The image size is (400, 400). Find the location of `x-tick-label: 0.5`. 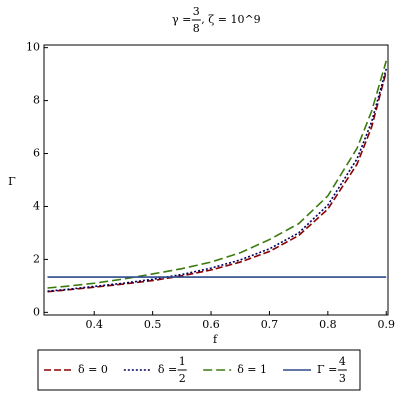

x-tick-label: 0.5 is located at coordinates (153, 324).